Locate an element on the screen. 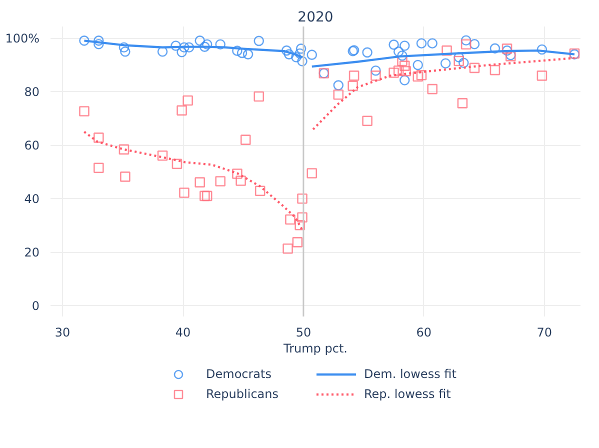 Image resolution: width=599 pixels, height=448 pixels. x-axis-title: Trump pct. is located at coordinates (315, 349).